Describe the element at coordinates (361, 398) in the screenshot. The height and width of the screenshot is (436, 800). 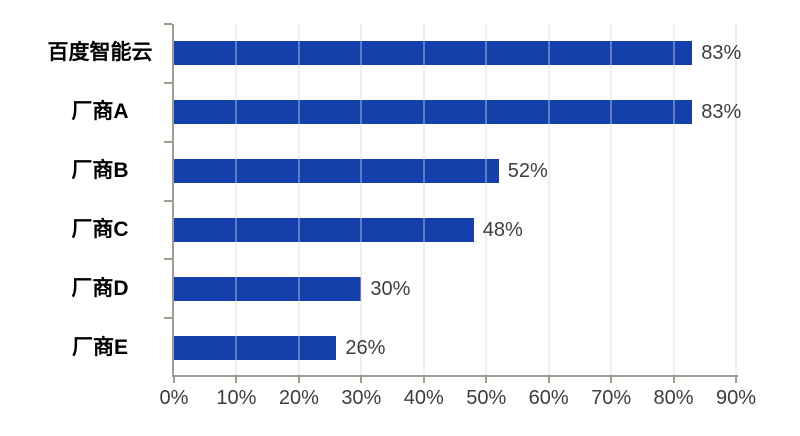
I see `x-tick-label: 30%` at that location.